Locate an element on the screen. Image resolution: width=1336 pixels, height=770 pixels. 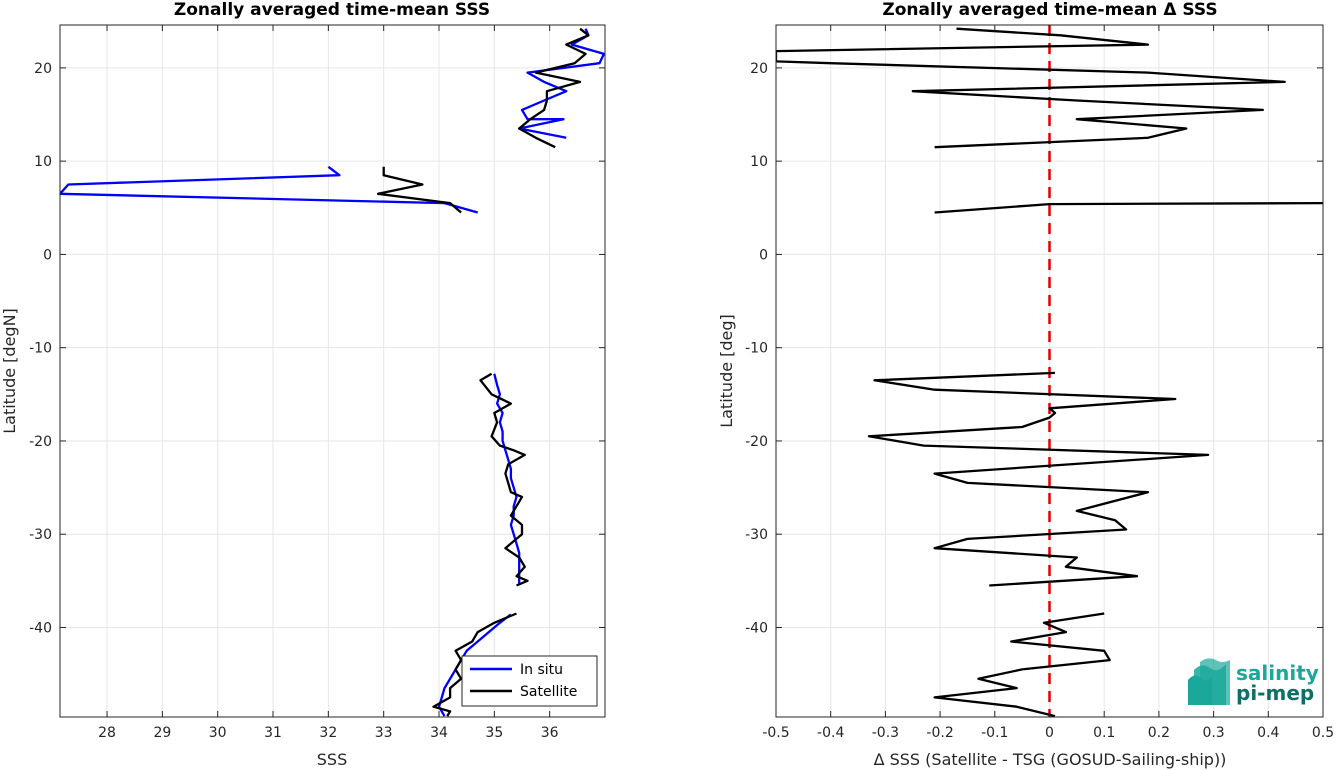
right-x-tick-label: -0.3 is located at coordinates (885, 733).